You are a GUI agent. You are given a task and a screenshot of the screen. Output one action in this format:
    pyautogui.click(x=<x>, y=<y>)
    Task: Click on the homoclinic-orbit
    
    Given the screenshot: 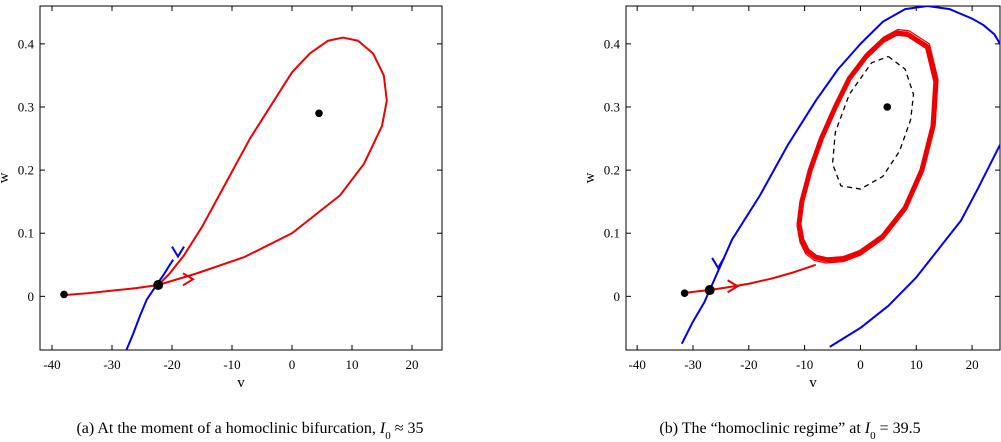 What is the action you would take?
    pyautogui.click(x=272, y=161)
    